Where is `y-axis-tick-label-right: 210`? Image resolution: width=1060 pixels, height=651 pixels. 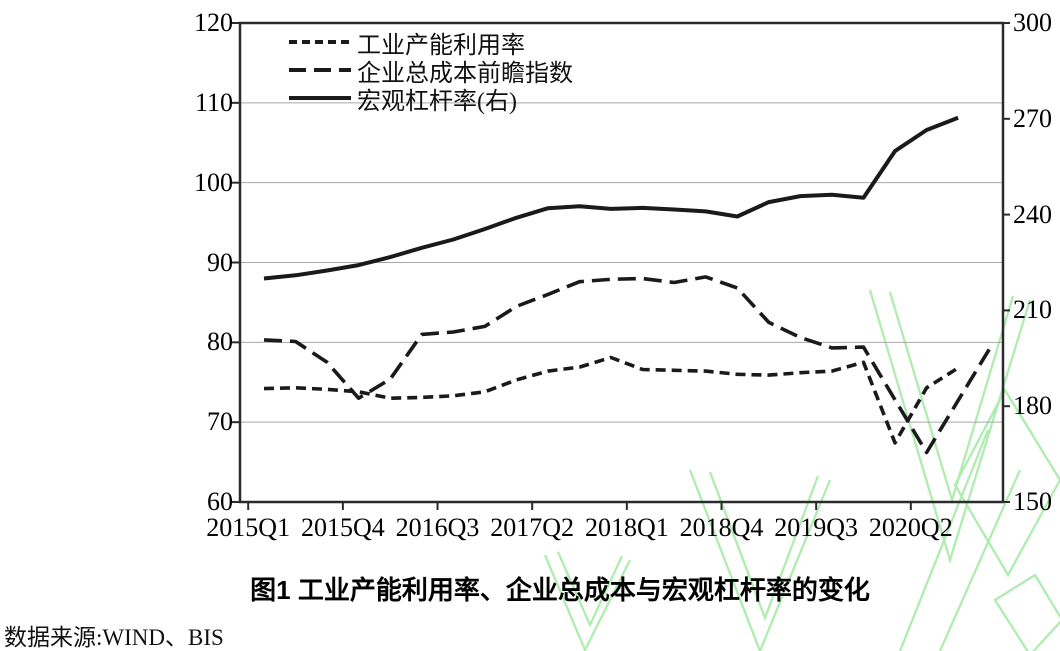
y-axis-tick-label-right: 210 is located at coordinates (1032, 310).